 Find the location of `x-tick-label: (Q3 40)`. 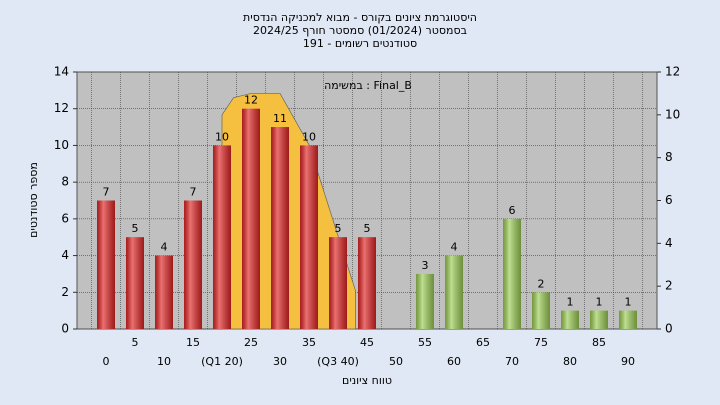

x-tick-label: (Q3 40) is located at coordinates (338, 361).